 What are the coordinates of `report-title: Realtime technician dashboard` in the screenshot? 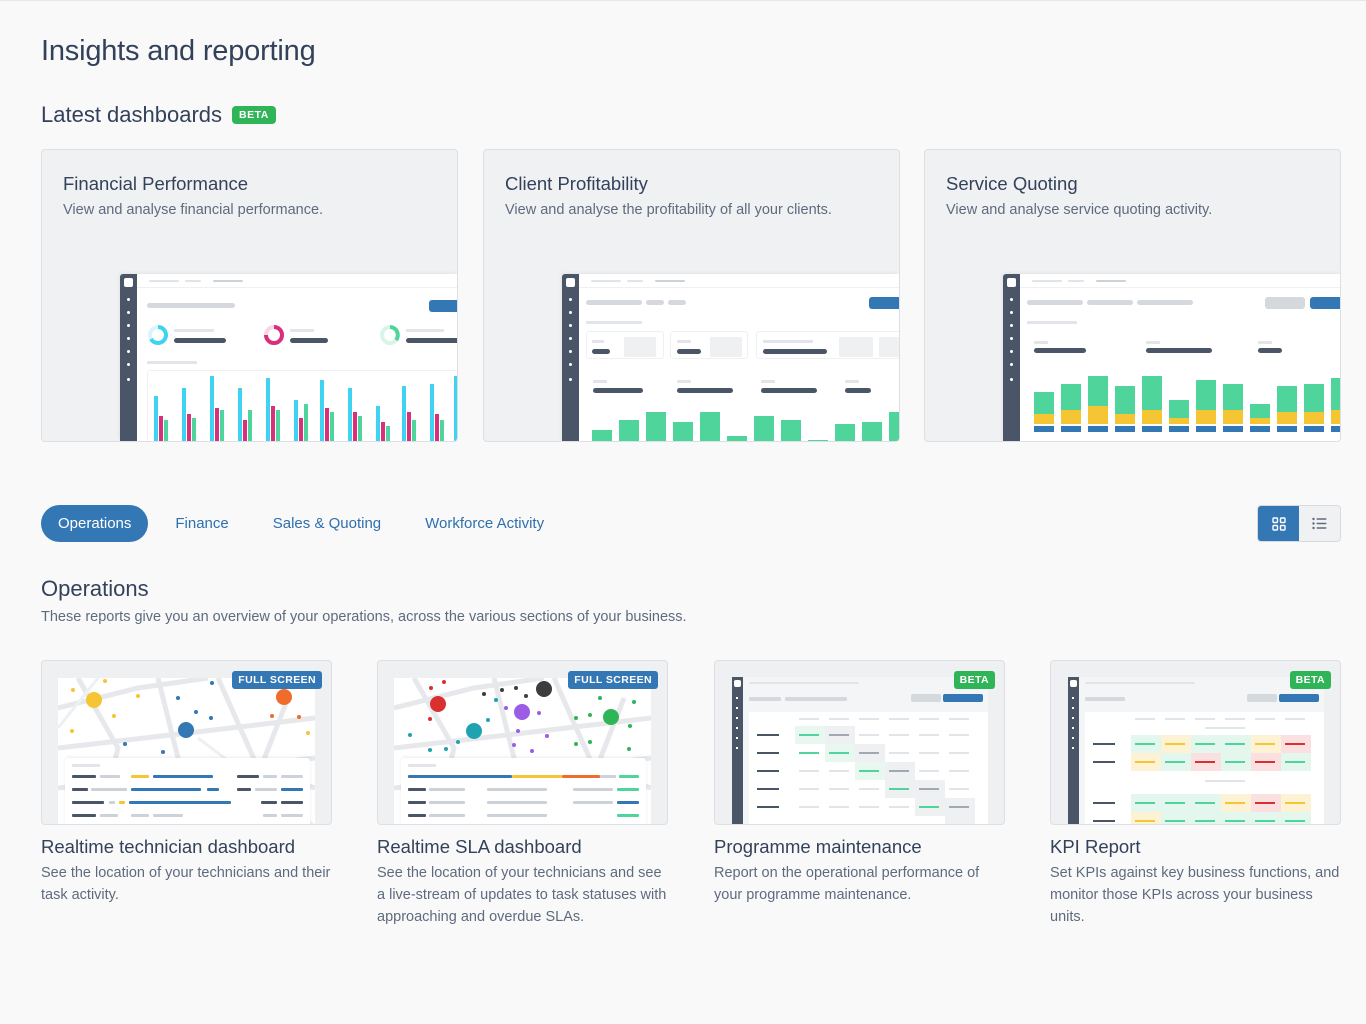 It's located at (168, 846).